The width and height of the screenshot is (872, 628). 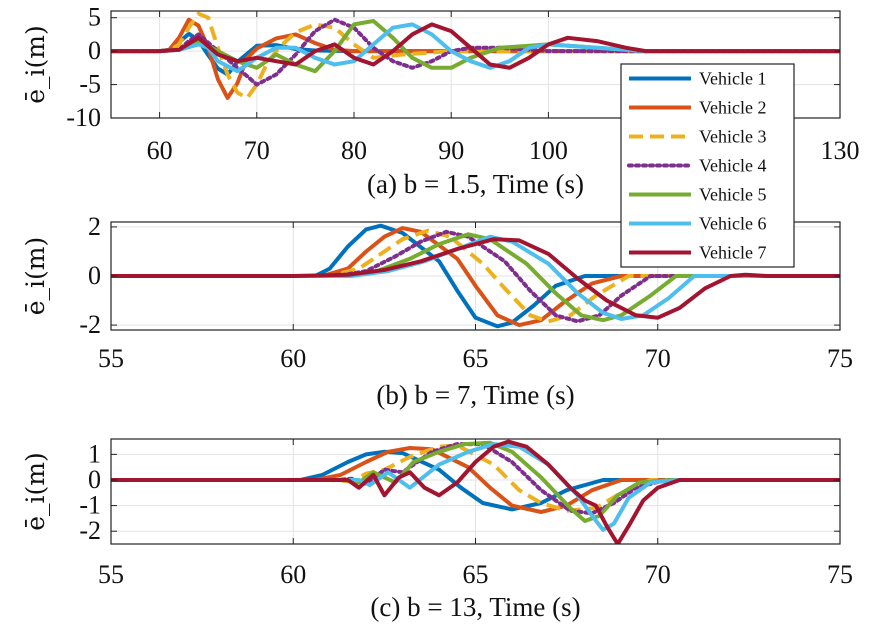 I want to click on y-tick-label: -5, so click(x=90, y=84).